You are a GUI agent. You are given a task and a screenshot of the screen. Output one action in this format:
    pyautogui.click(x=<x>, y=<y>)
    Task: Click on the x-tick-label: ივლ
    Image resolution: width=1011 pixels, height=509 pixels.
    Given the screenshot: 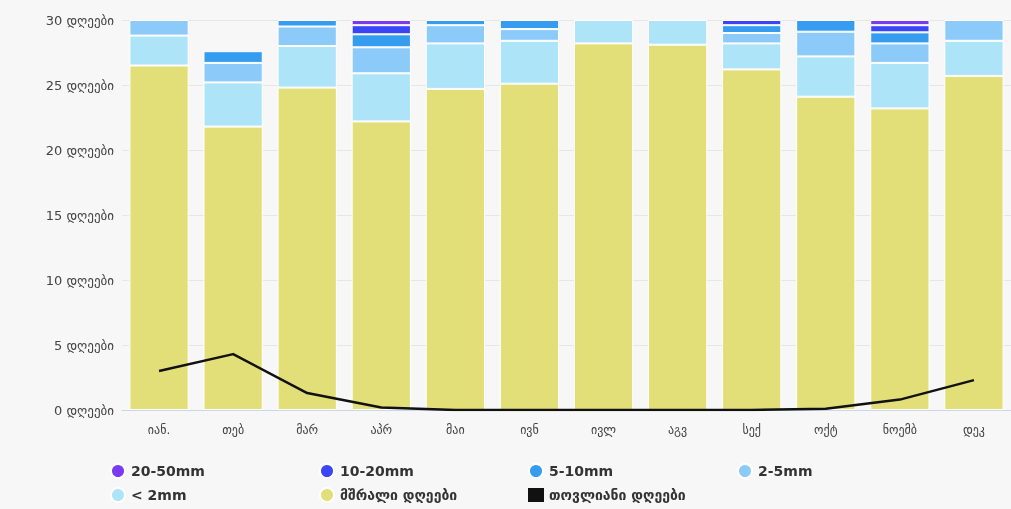 What is the action you would take?
    pyautogui.click(x=603, y=430)
    